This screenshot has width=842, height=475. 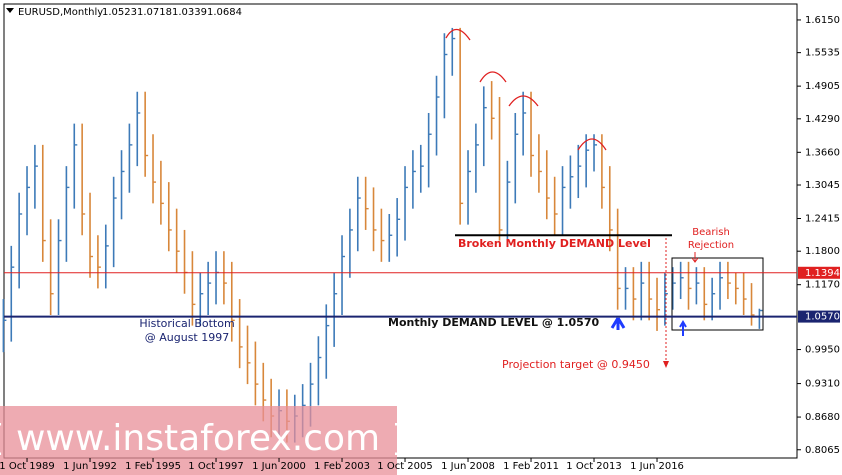 I want to click on y-tick-label: 1.4290, so click(x=822, y=119).